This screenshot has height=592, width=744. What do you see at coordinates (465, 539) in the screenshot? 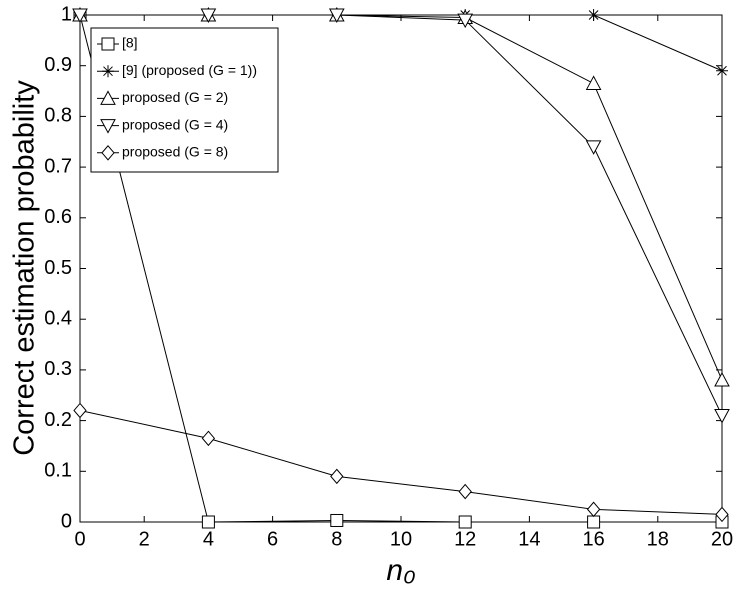
I see `x-tick-label: 12` at bounding box center [465, 539].